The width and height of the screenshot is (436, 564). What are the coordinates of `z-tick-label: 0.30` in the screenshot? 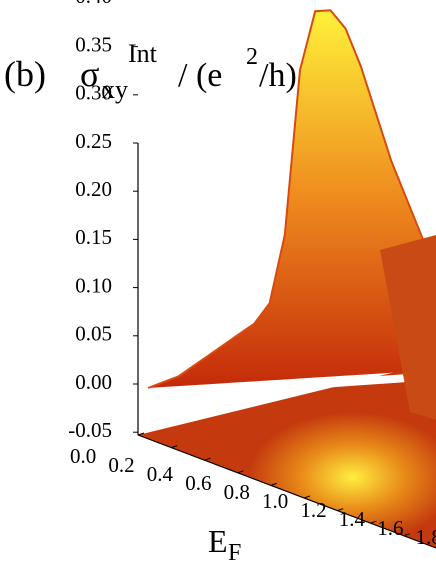 It's located at (93, 93).